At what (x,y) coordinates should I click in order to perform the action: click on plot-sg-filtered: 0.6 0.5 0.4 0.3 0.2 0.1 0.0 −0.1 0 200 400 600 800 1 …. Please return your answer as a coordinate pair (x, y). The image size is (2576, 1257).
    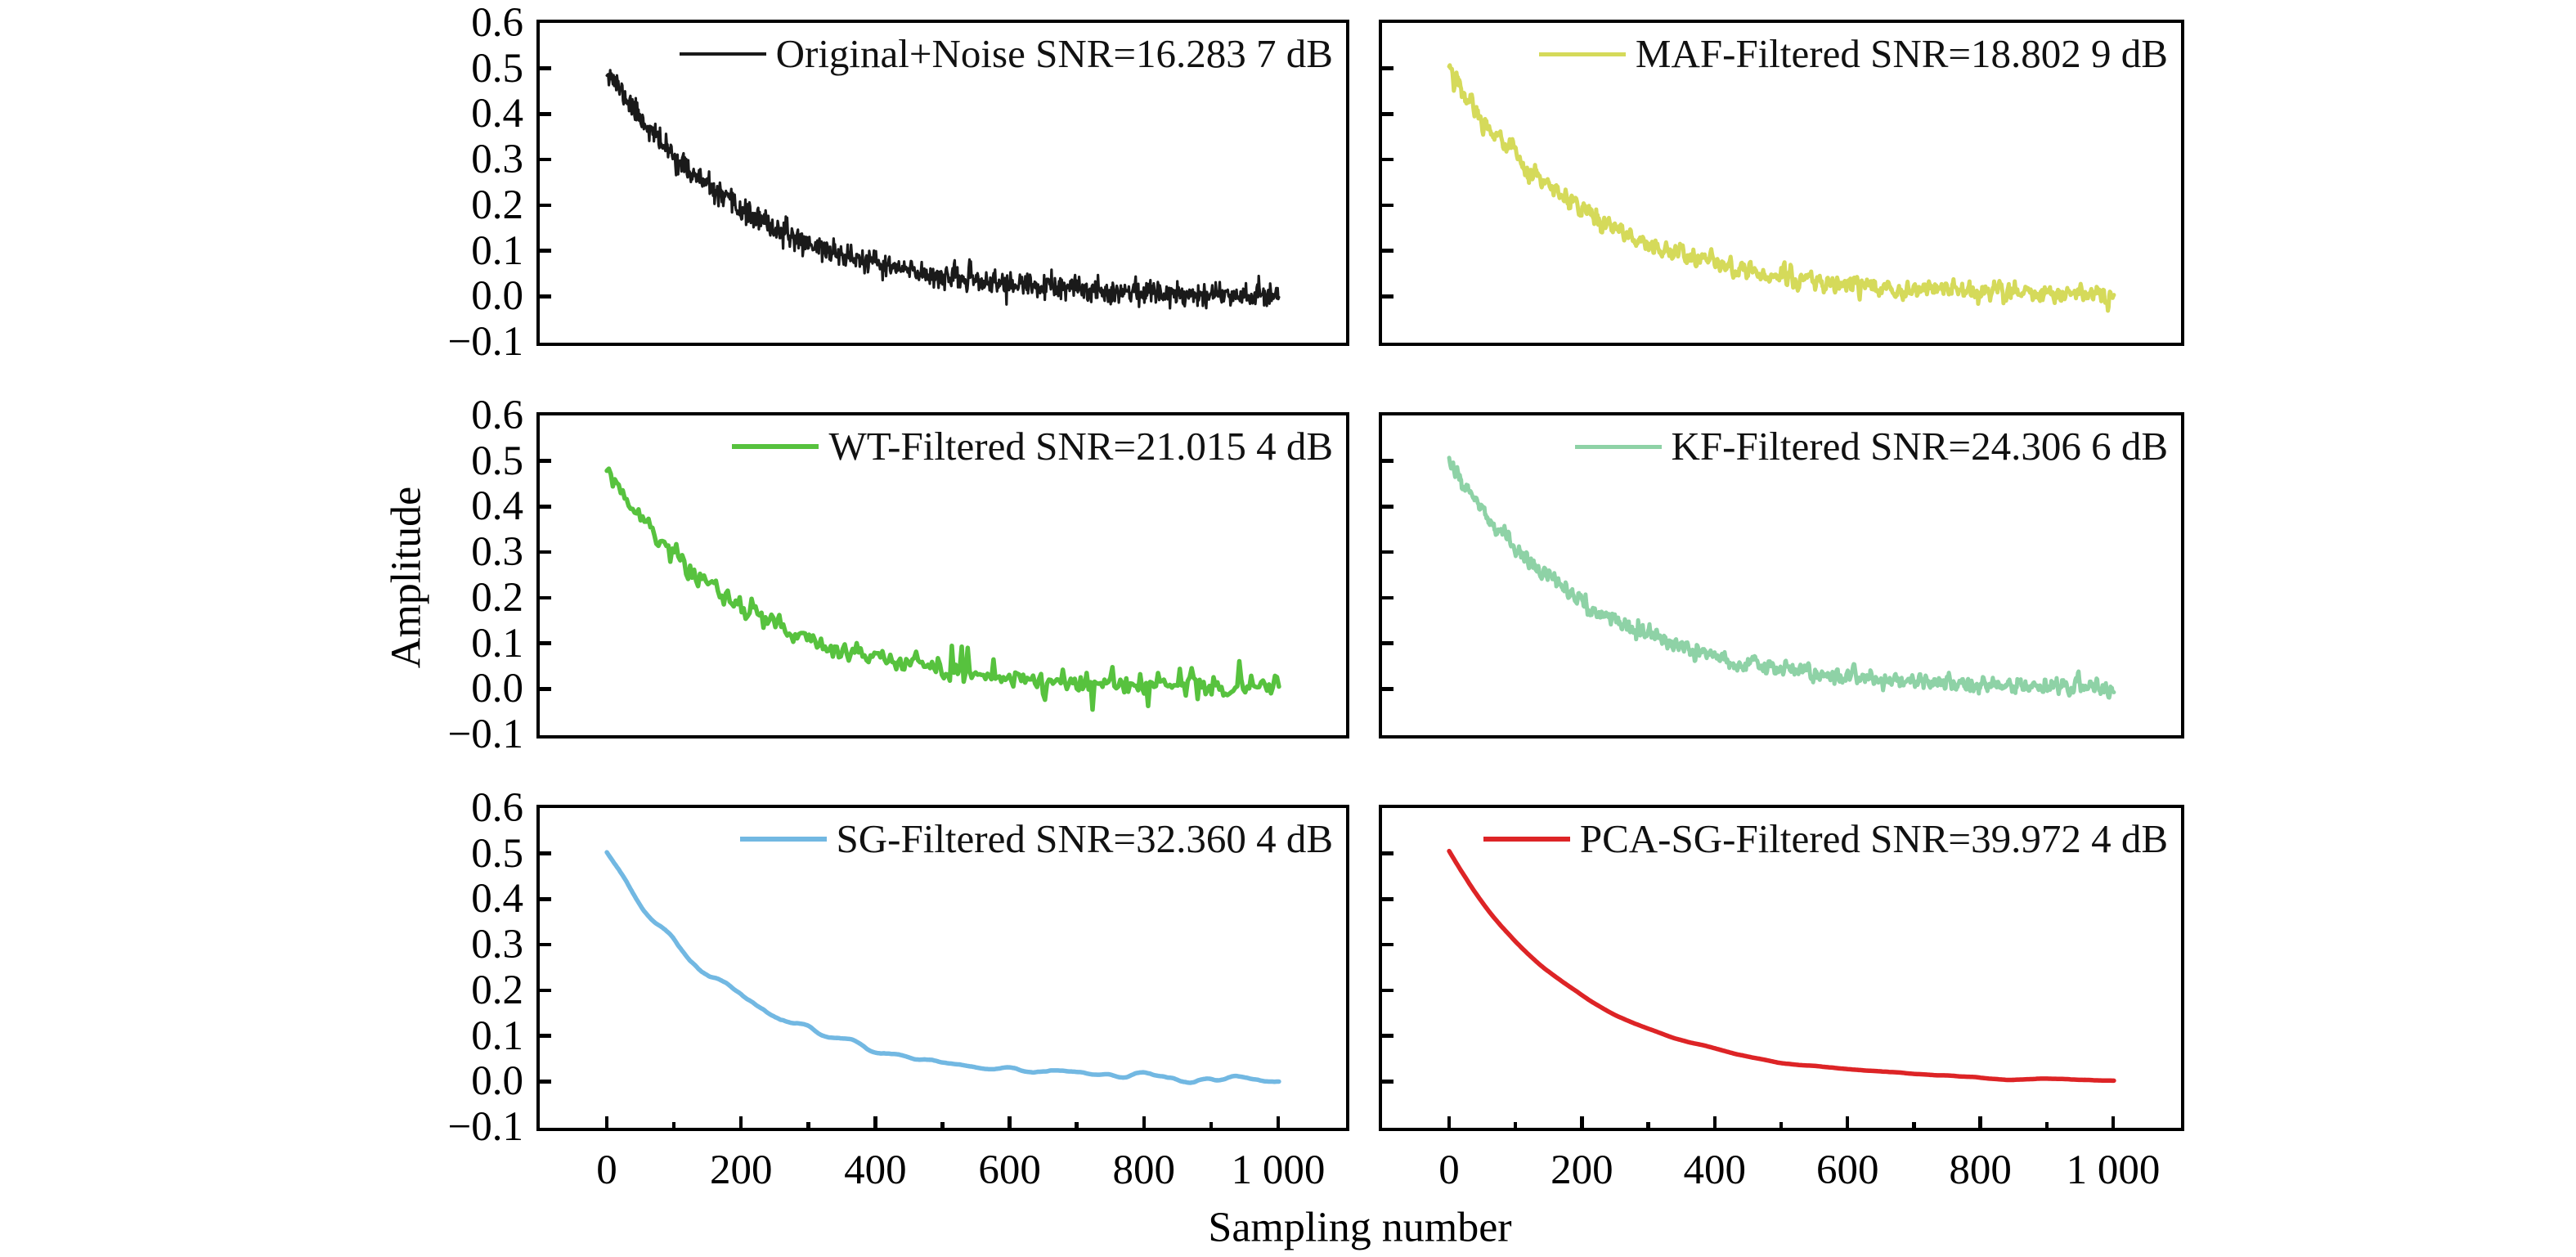
    Looking at the image, I should click on (898, 989).